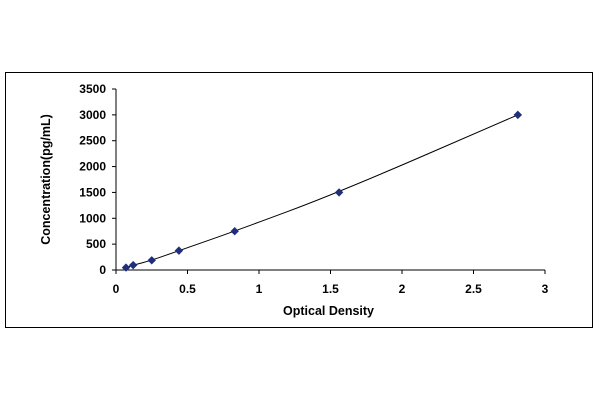 The height and width of the screenshot is (400, 600). I want to click on x-tick-label: 0.5, so click(187, 289).